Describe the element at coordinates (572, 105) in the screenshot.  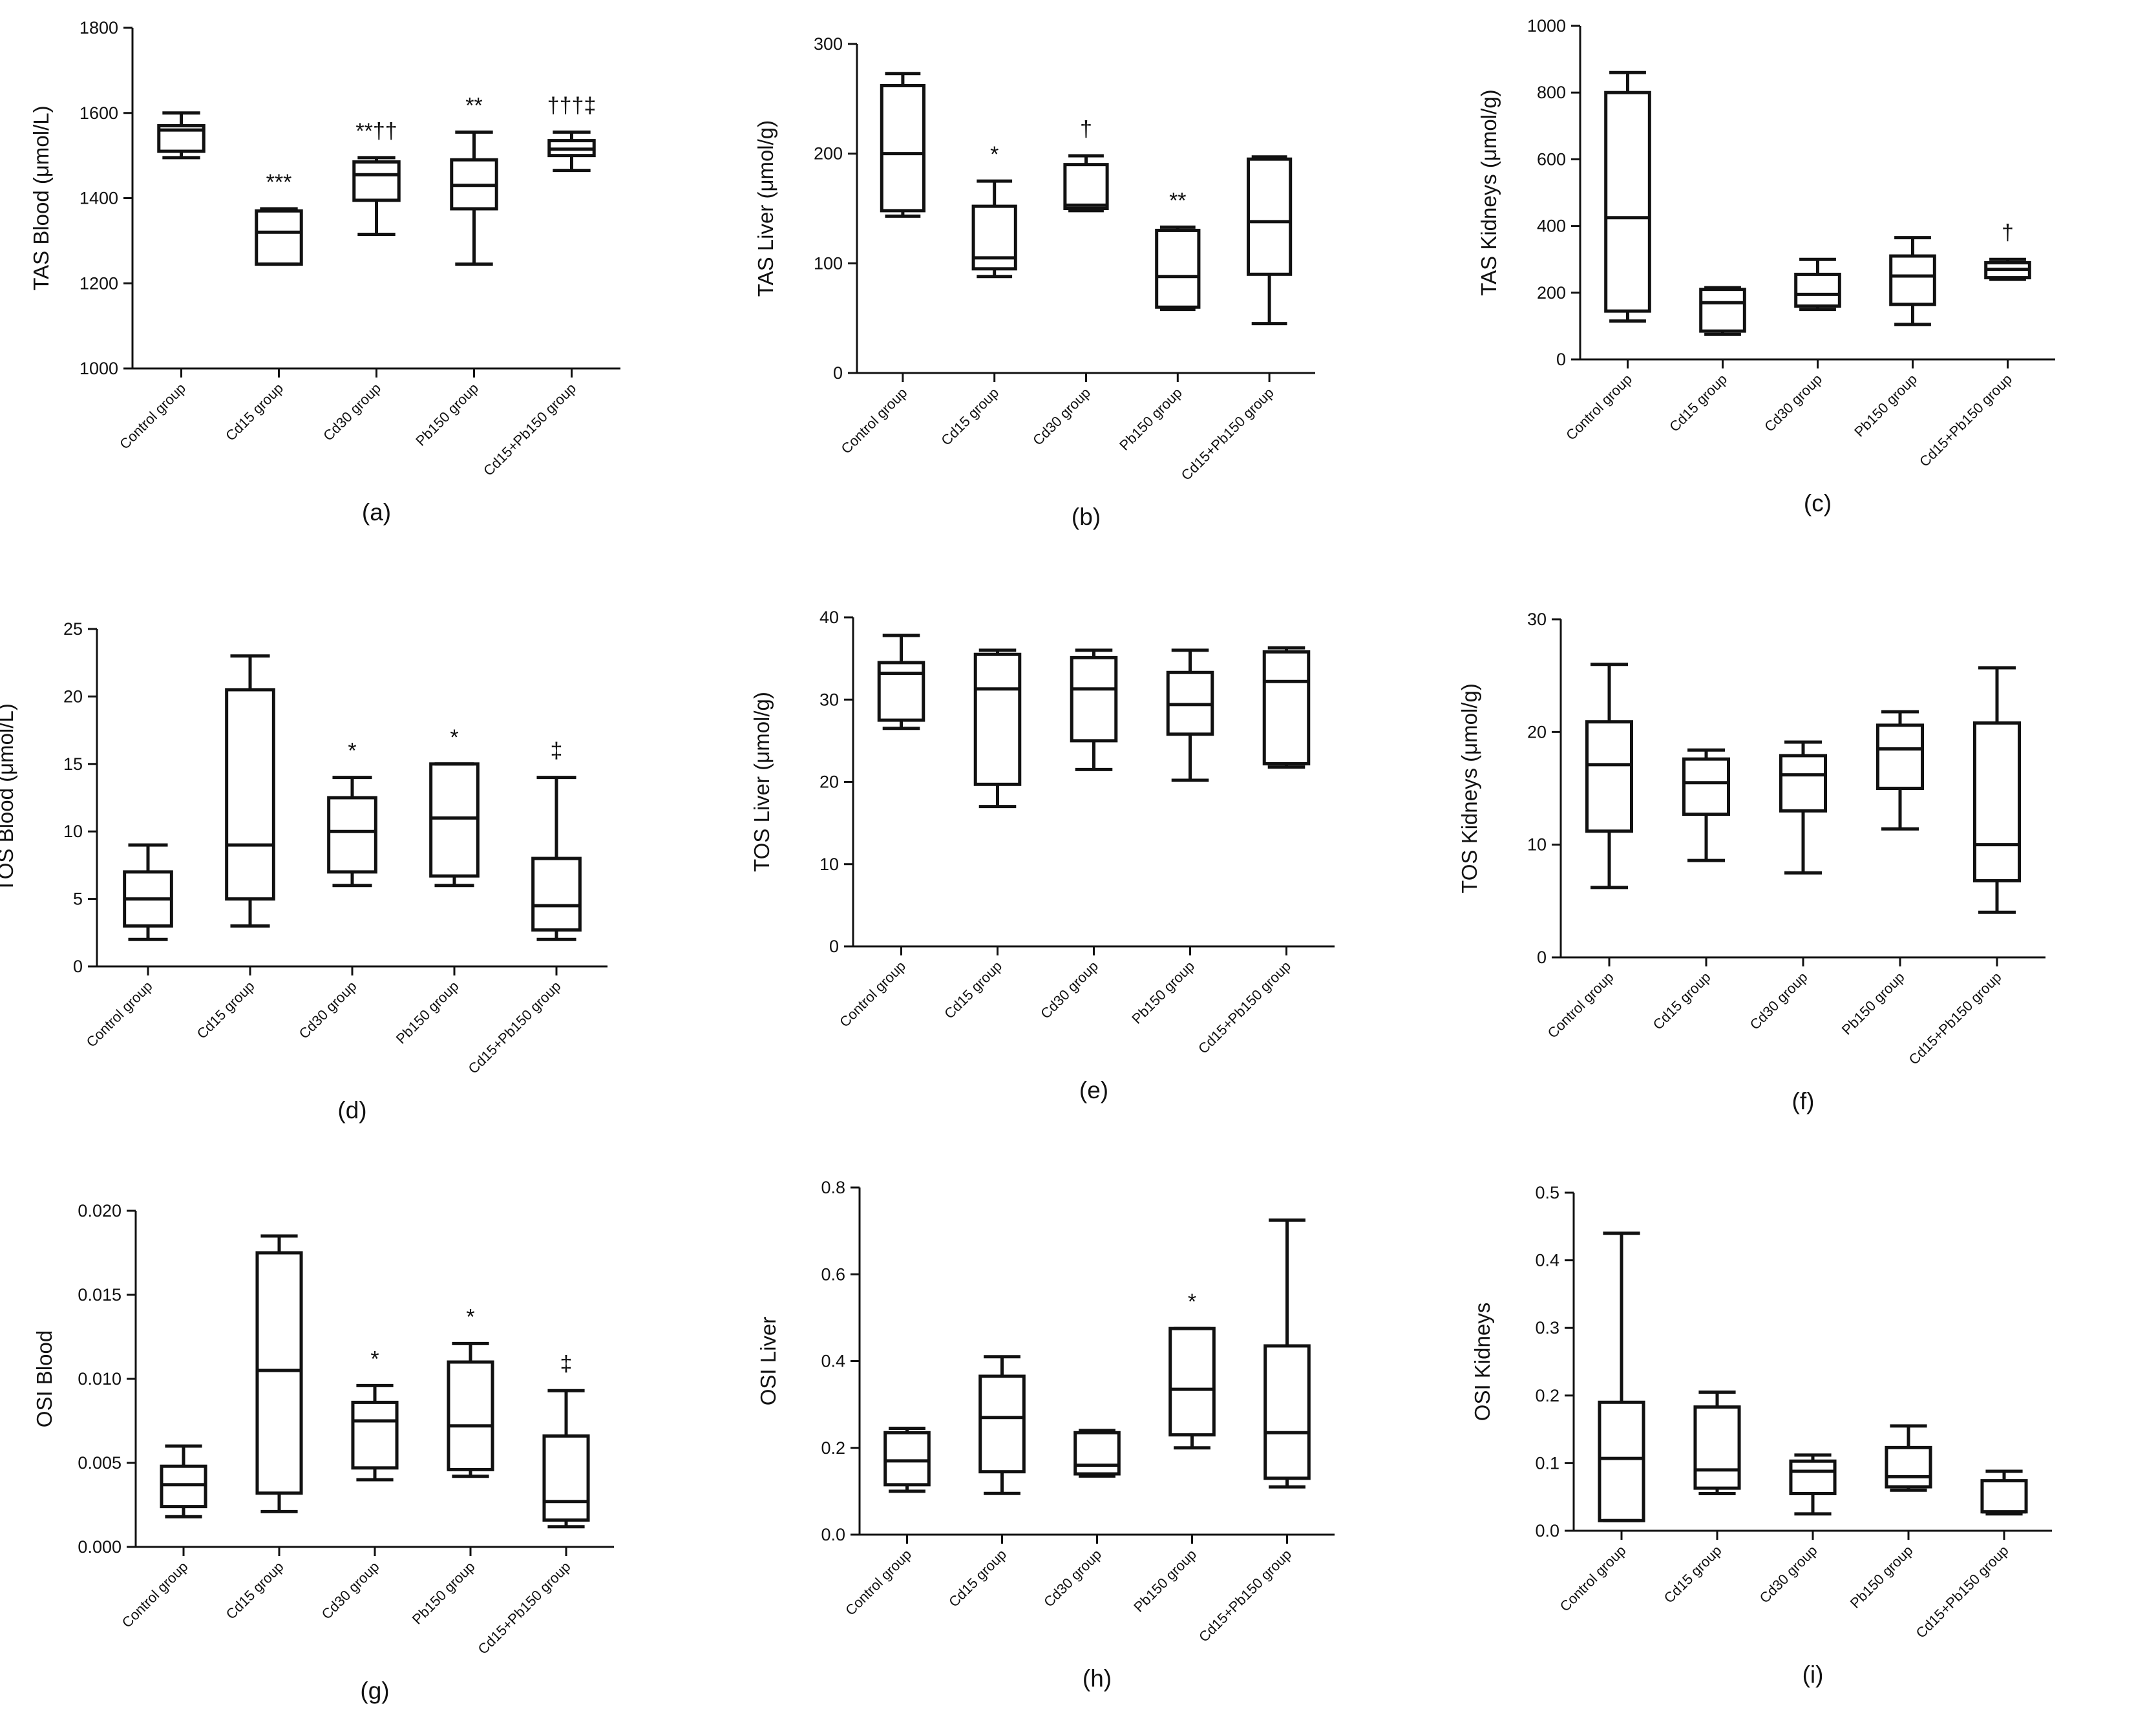
I see `significance-marker: †††‡` at that location.